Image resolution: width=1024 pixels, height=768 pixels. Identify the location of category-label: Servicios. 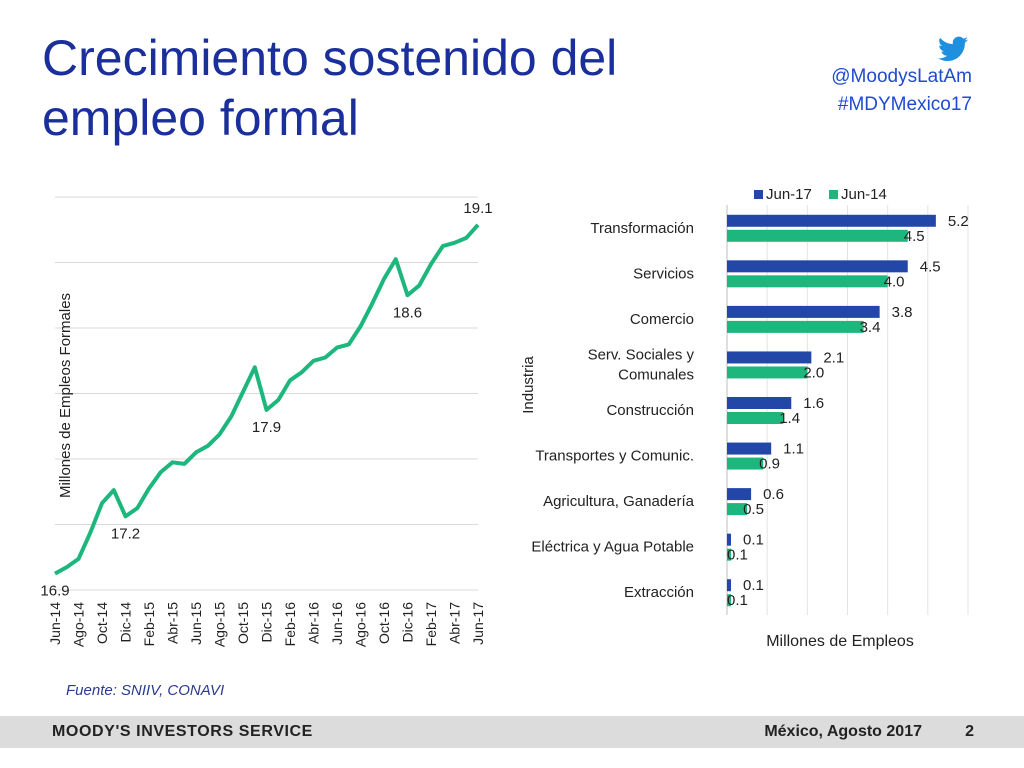
(663, 273).